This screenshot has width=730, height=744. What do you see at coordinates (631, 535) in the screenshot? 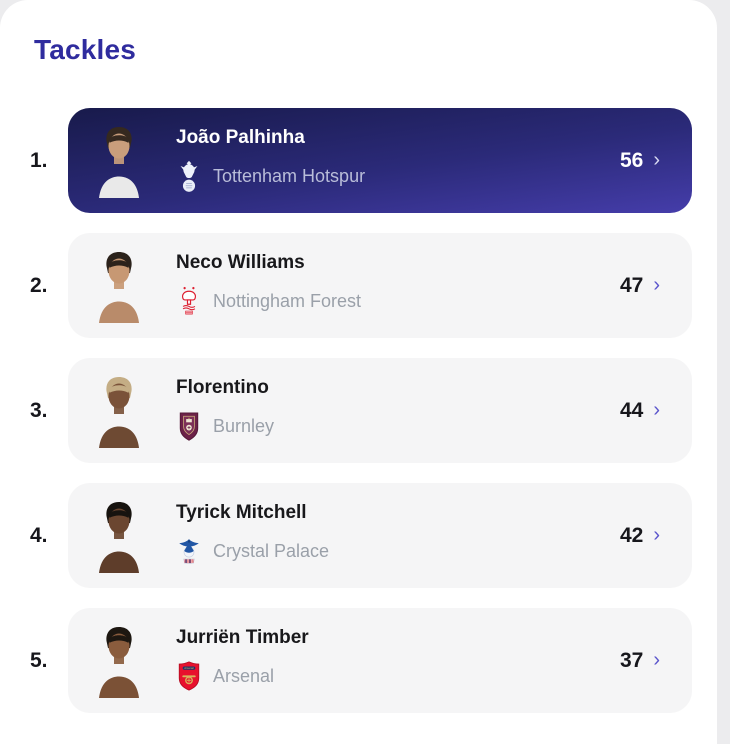
I see `stat-value: 42` at bounding box center [631, 535].